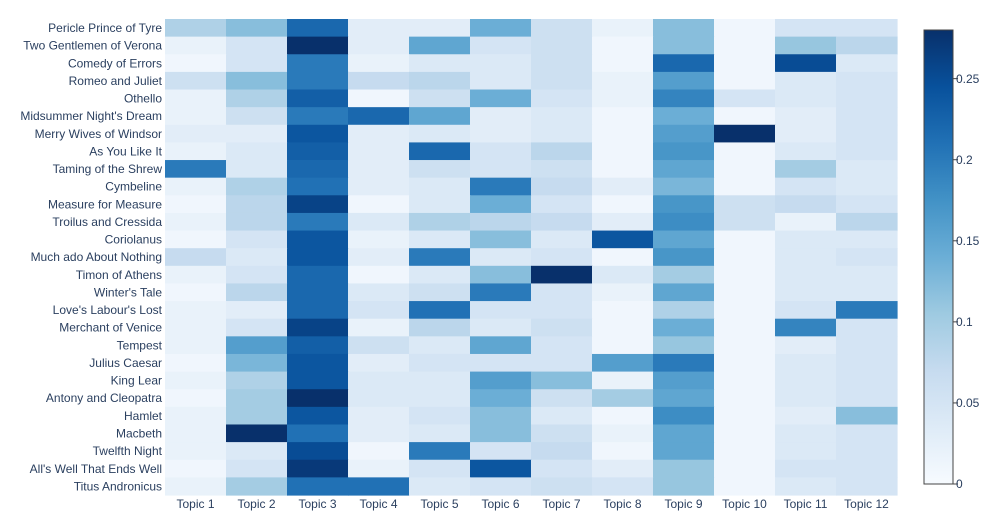 This screenshot has height=514, width=1000. Describe the element at coordinates (105, 28) in the screenshot. I see `y-tick-label: Pericle Prince of Tyre` at that location.